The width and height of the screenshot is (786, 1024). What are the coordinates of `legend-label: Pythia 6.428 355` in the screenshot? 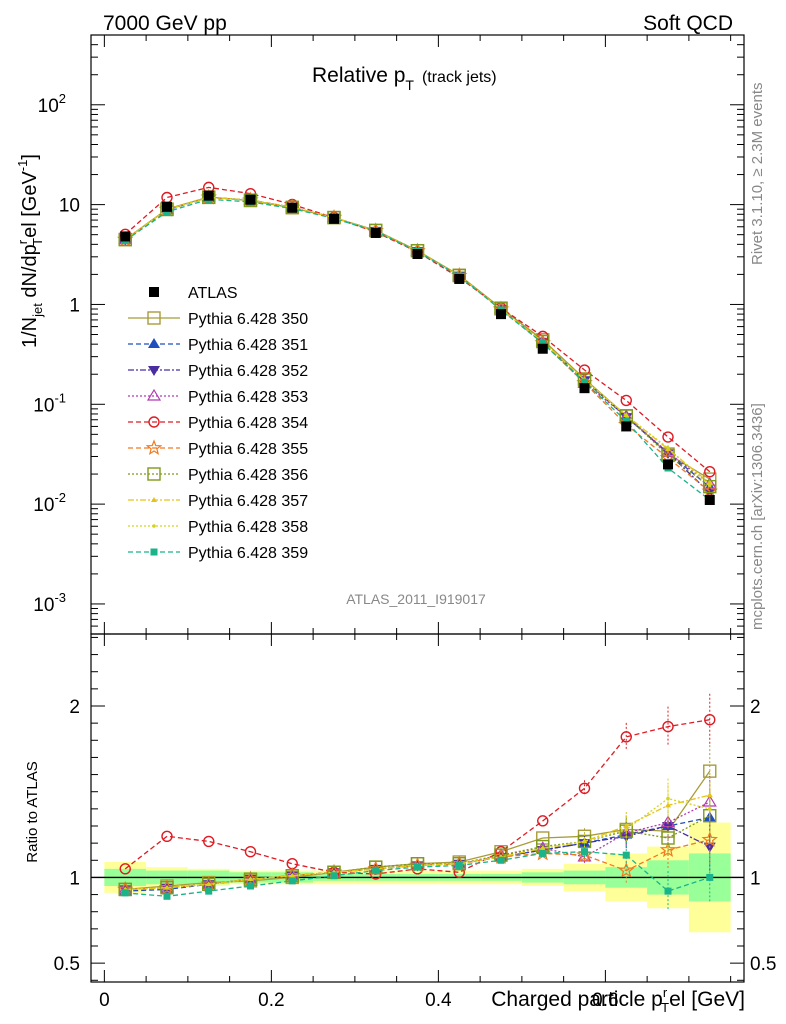 It's located at (248, 449).